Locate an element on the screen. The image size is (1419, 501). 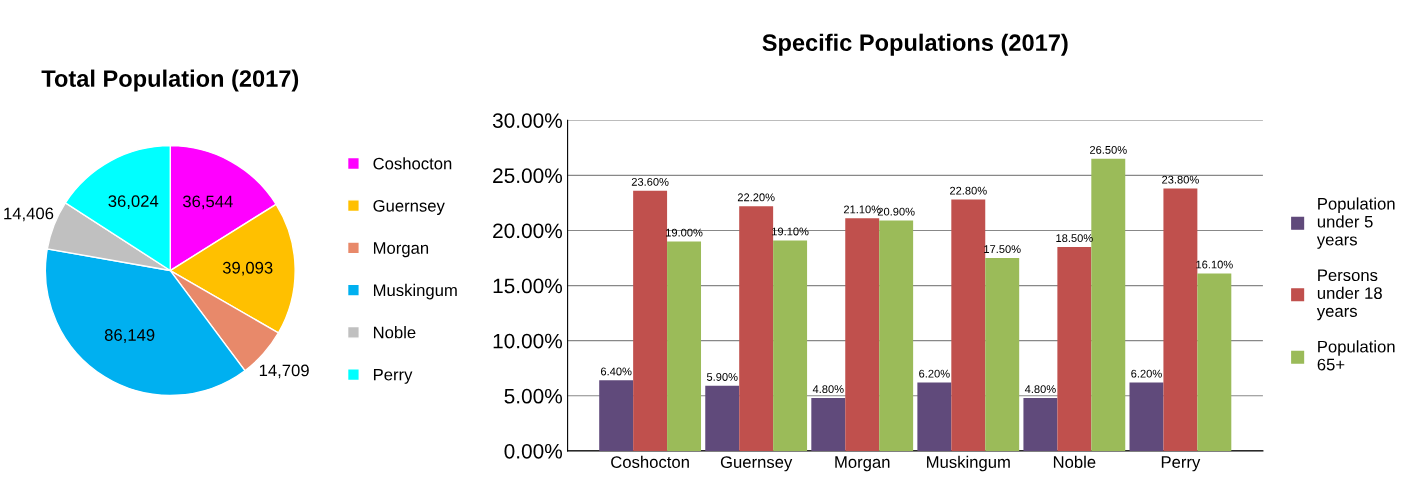
data-label: 14,709 is located at coordinates (284, 371).